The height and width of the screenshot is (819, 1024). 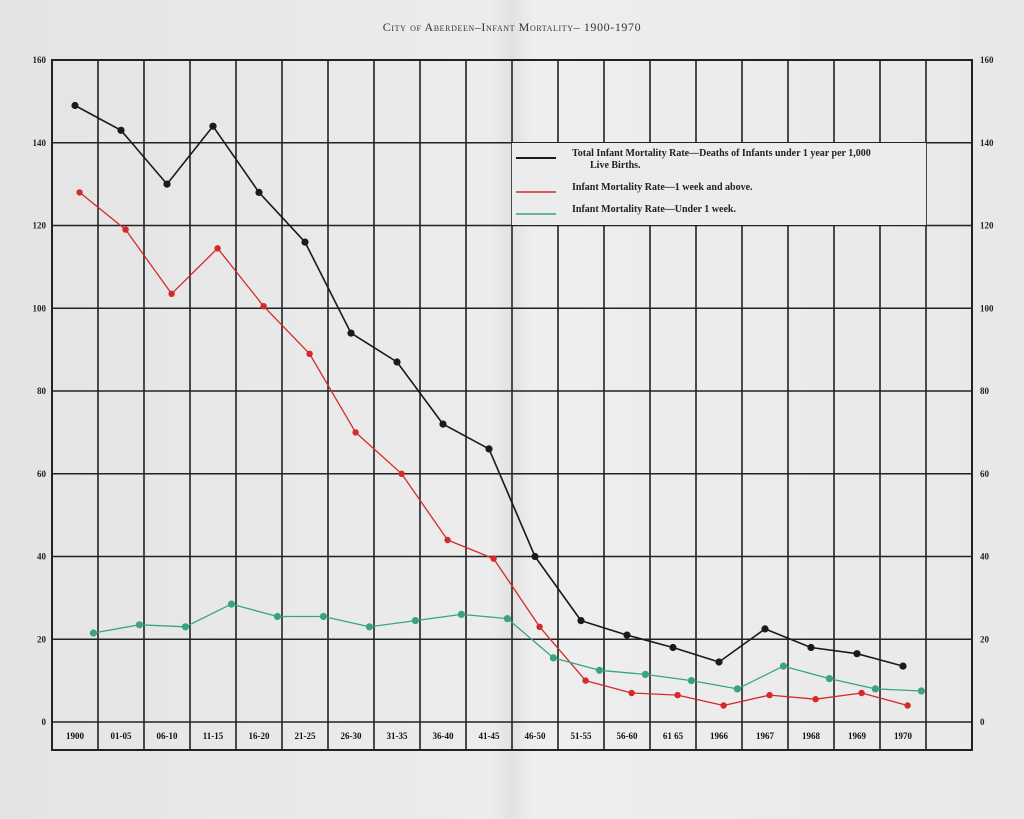 I want to click on x-category-label: 06-10, so click(x=167, y=736).